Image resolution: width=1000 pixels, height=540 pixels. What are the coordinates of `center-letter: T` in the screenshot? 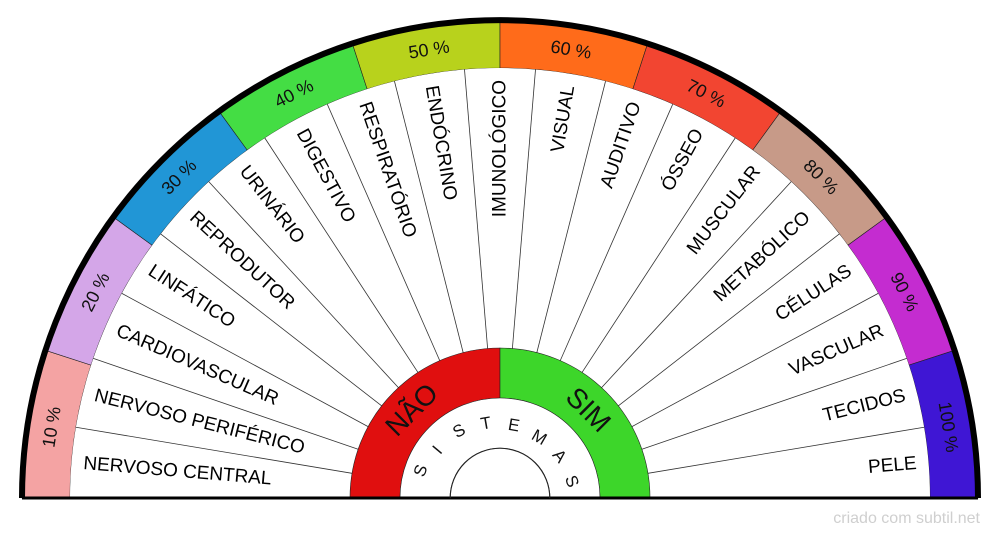 It's located at (486, 423).